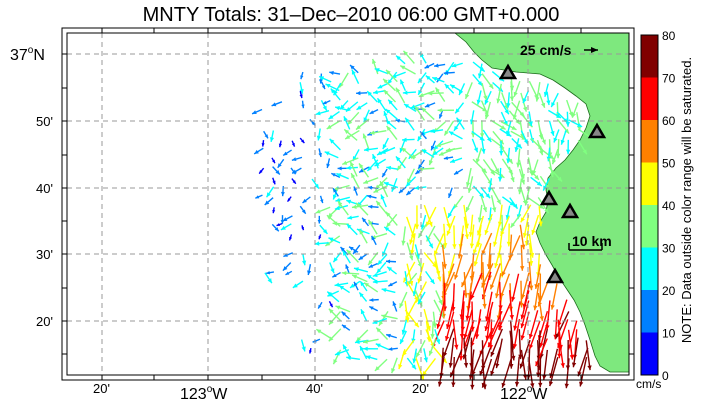 The width and height of the screenshot is (702, 407). What do you see at coordinates (44, 121) in the screenshot?
I see `lat-label: 50'` at bounding box center [44, 121].